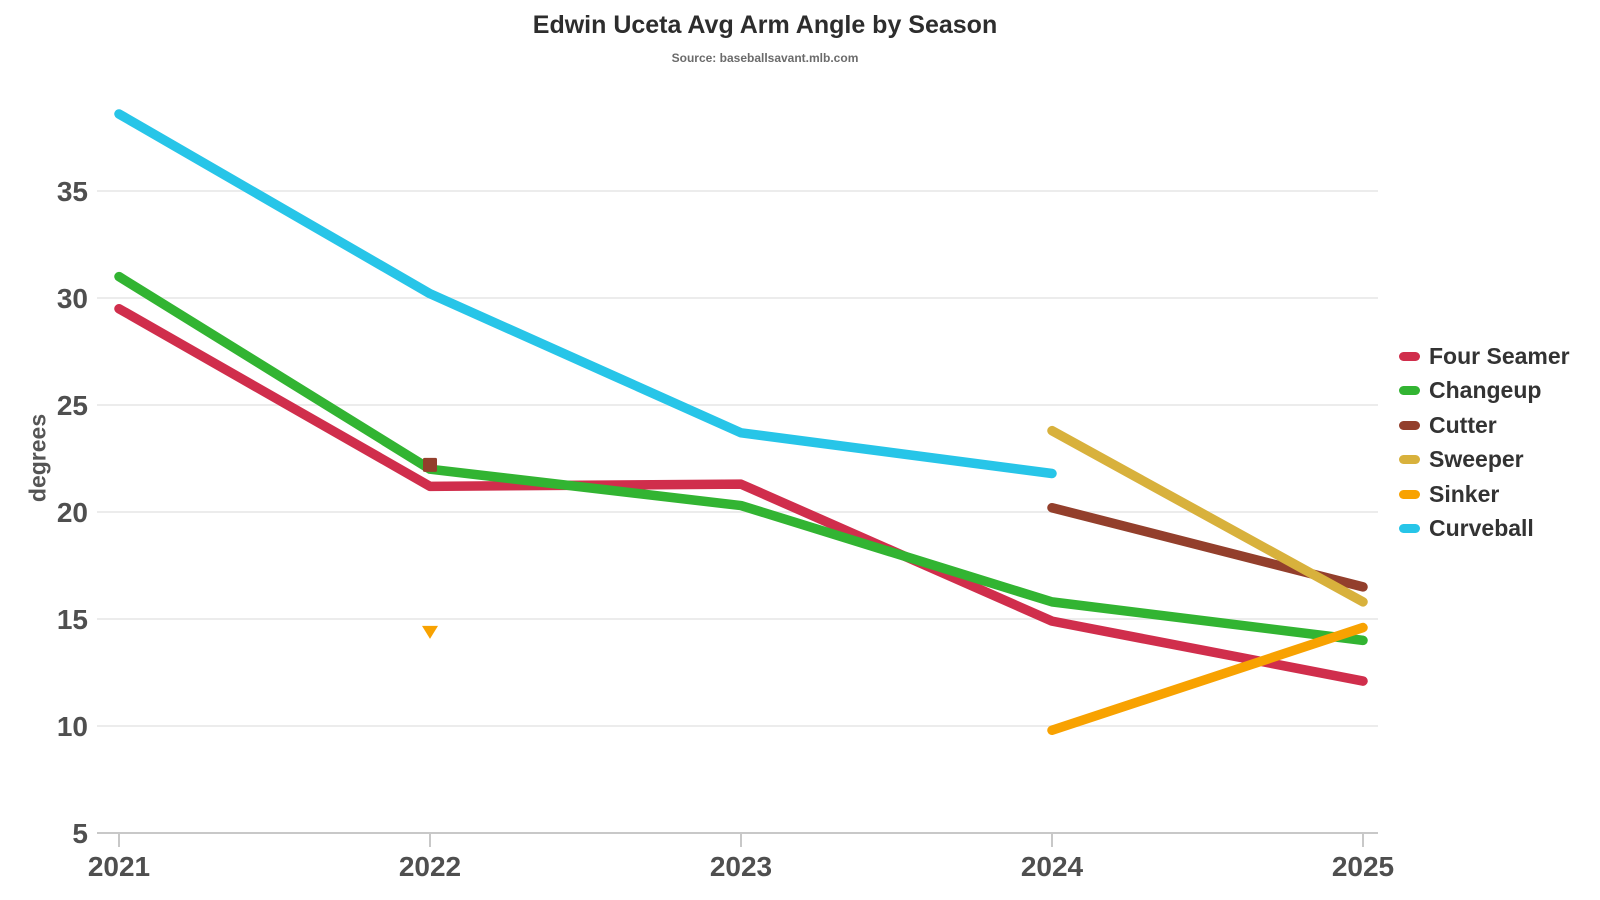 The width and height of the screenshot is (1600, 900). I want to click on x-tick-label-2021: 2021, so click(119, 866).